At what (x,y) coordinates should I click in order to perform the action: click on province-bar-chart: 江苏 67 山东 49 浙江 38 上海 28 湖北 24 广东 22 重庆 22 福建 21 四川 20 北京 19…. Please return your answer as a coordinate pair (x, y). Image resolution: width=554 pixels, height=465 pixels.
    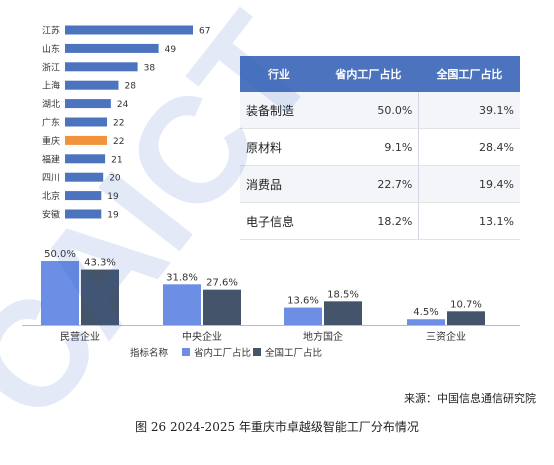
    Looking at the image, I should click on (126, 123).